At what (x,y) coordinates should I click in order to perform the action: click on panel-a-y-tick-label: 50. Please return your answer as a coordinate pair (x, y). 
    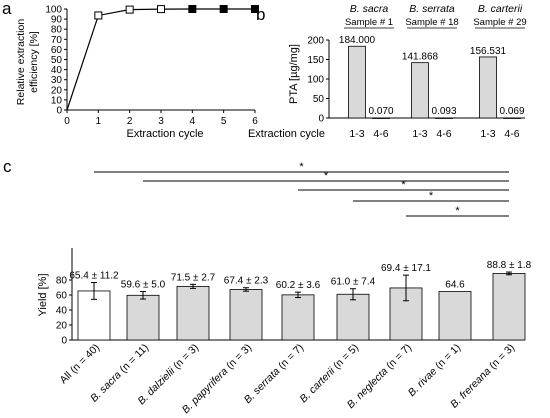
    Looking at the image, I should click on (57, 60).